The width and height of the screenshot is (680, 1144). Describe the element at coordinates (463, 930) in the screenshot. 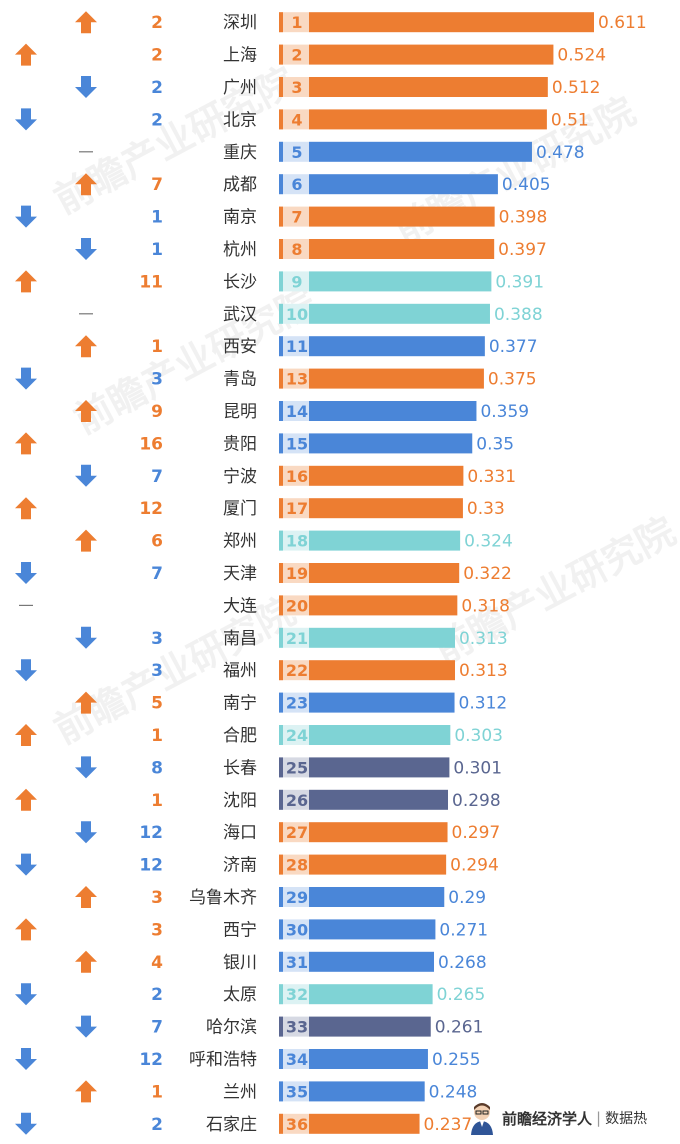

I see `value-label: 0.271` at that location.